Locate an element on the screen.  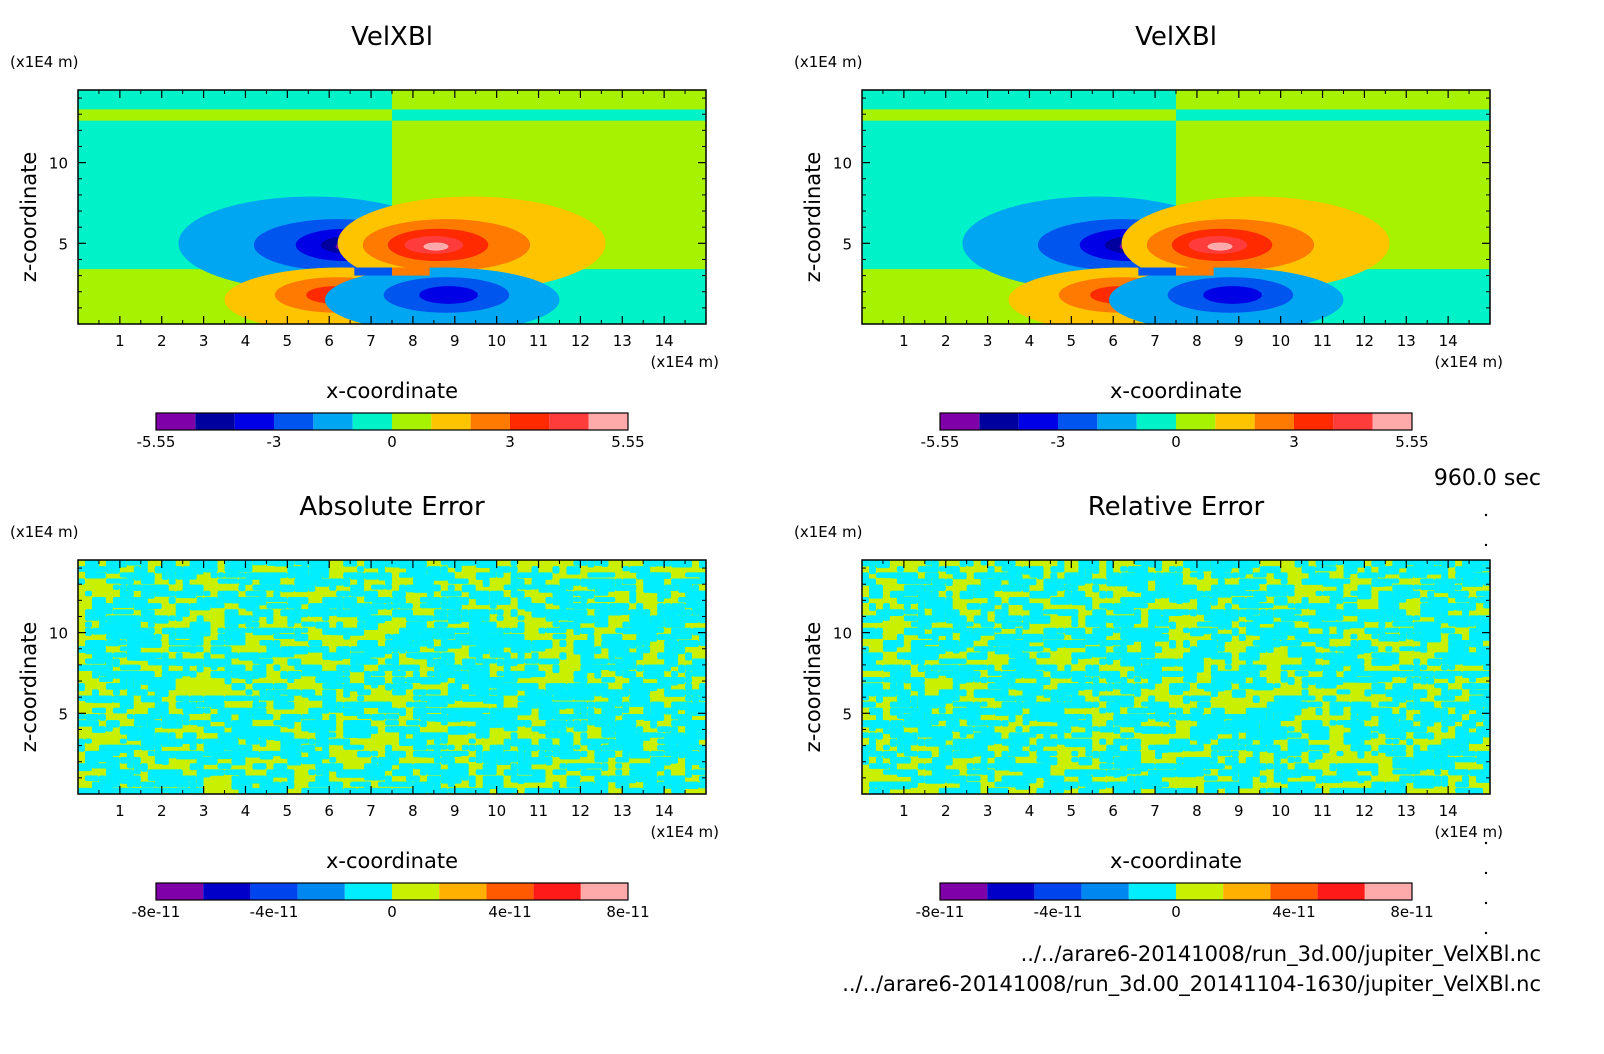
x-tick-label: 5 is located at coordinates (288, 341).